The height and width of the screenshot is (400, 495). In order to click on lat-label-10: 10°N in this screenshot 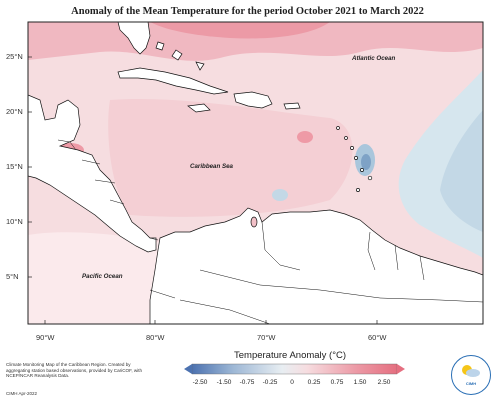, I will do `click(14, 221)`.